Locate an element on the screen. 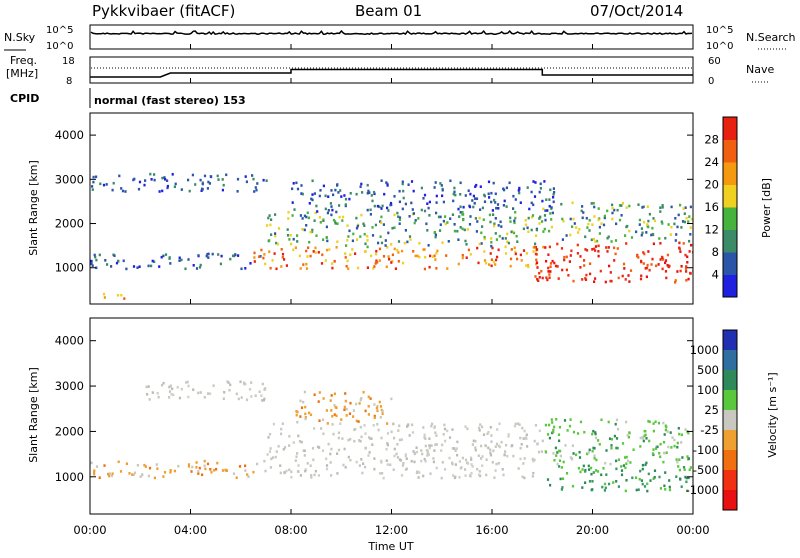 Image resolution: width=800 pixels, height=558 pixels. power-cbar-tick-5: 24 is located at coordinates (711, 162).